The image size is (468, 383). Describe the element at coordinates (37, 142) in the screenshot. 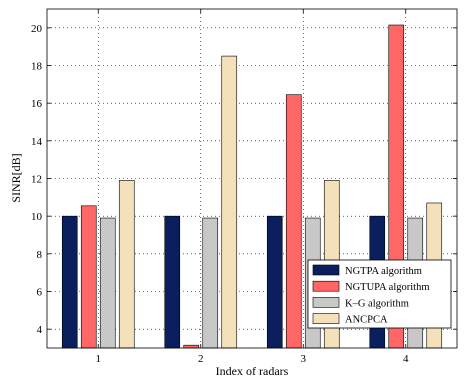

I see `y-tick-label: 14` at that location.